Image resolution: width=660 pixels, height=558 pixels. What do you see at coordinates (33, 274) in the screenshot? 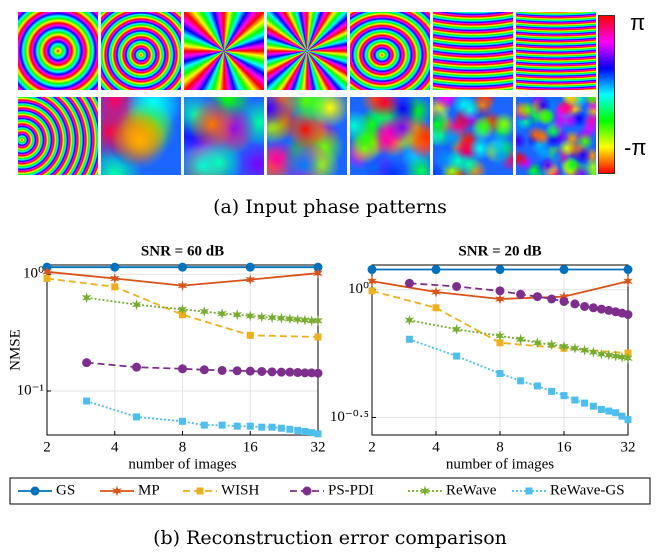
I see `y-tick-label: 10⁰` at bounding box center [33, 274].